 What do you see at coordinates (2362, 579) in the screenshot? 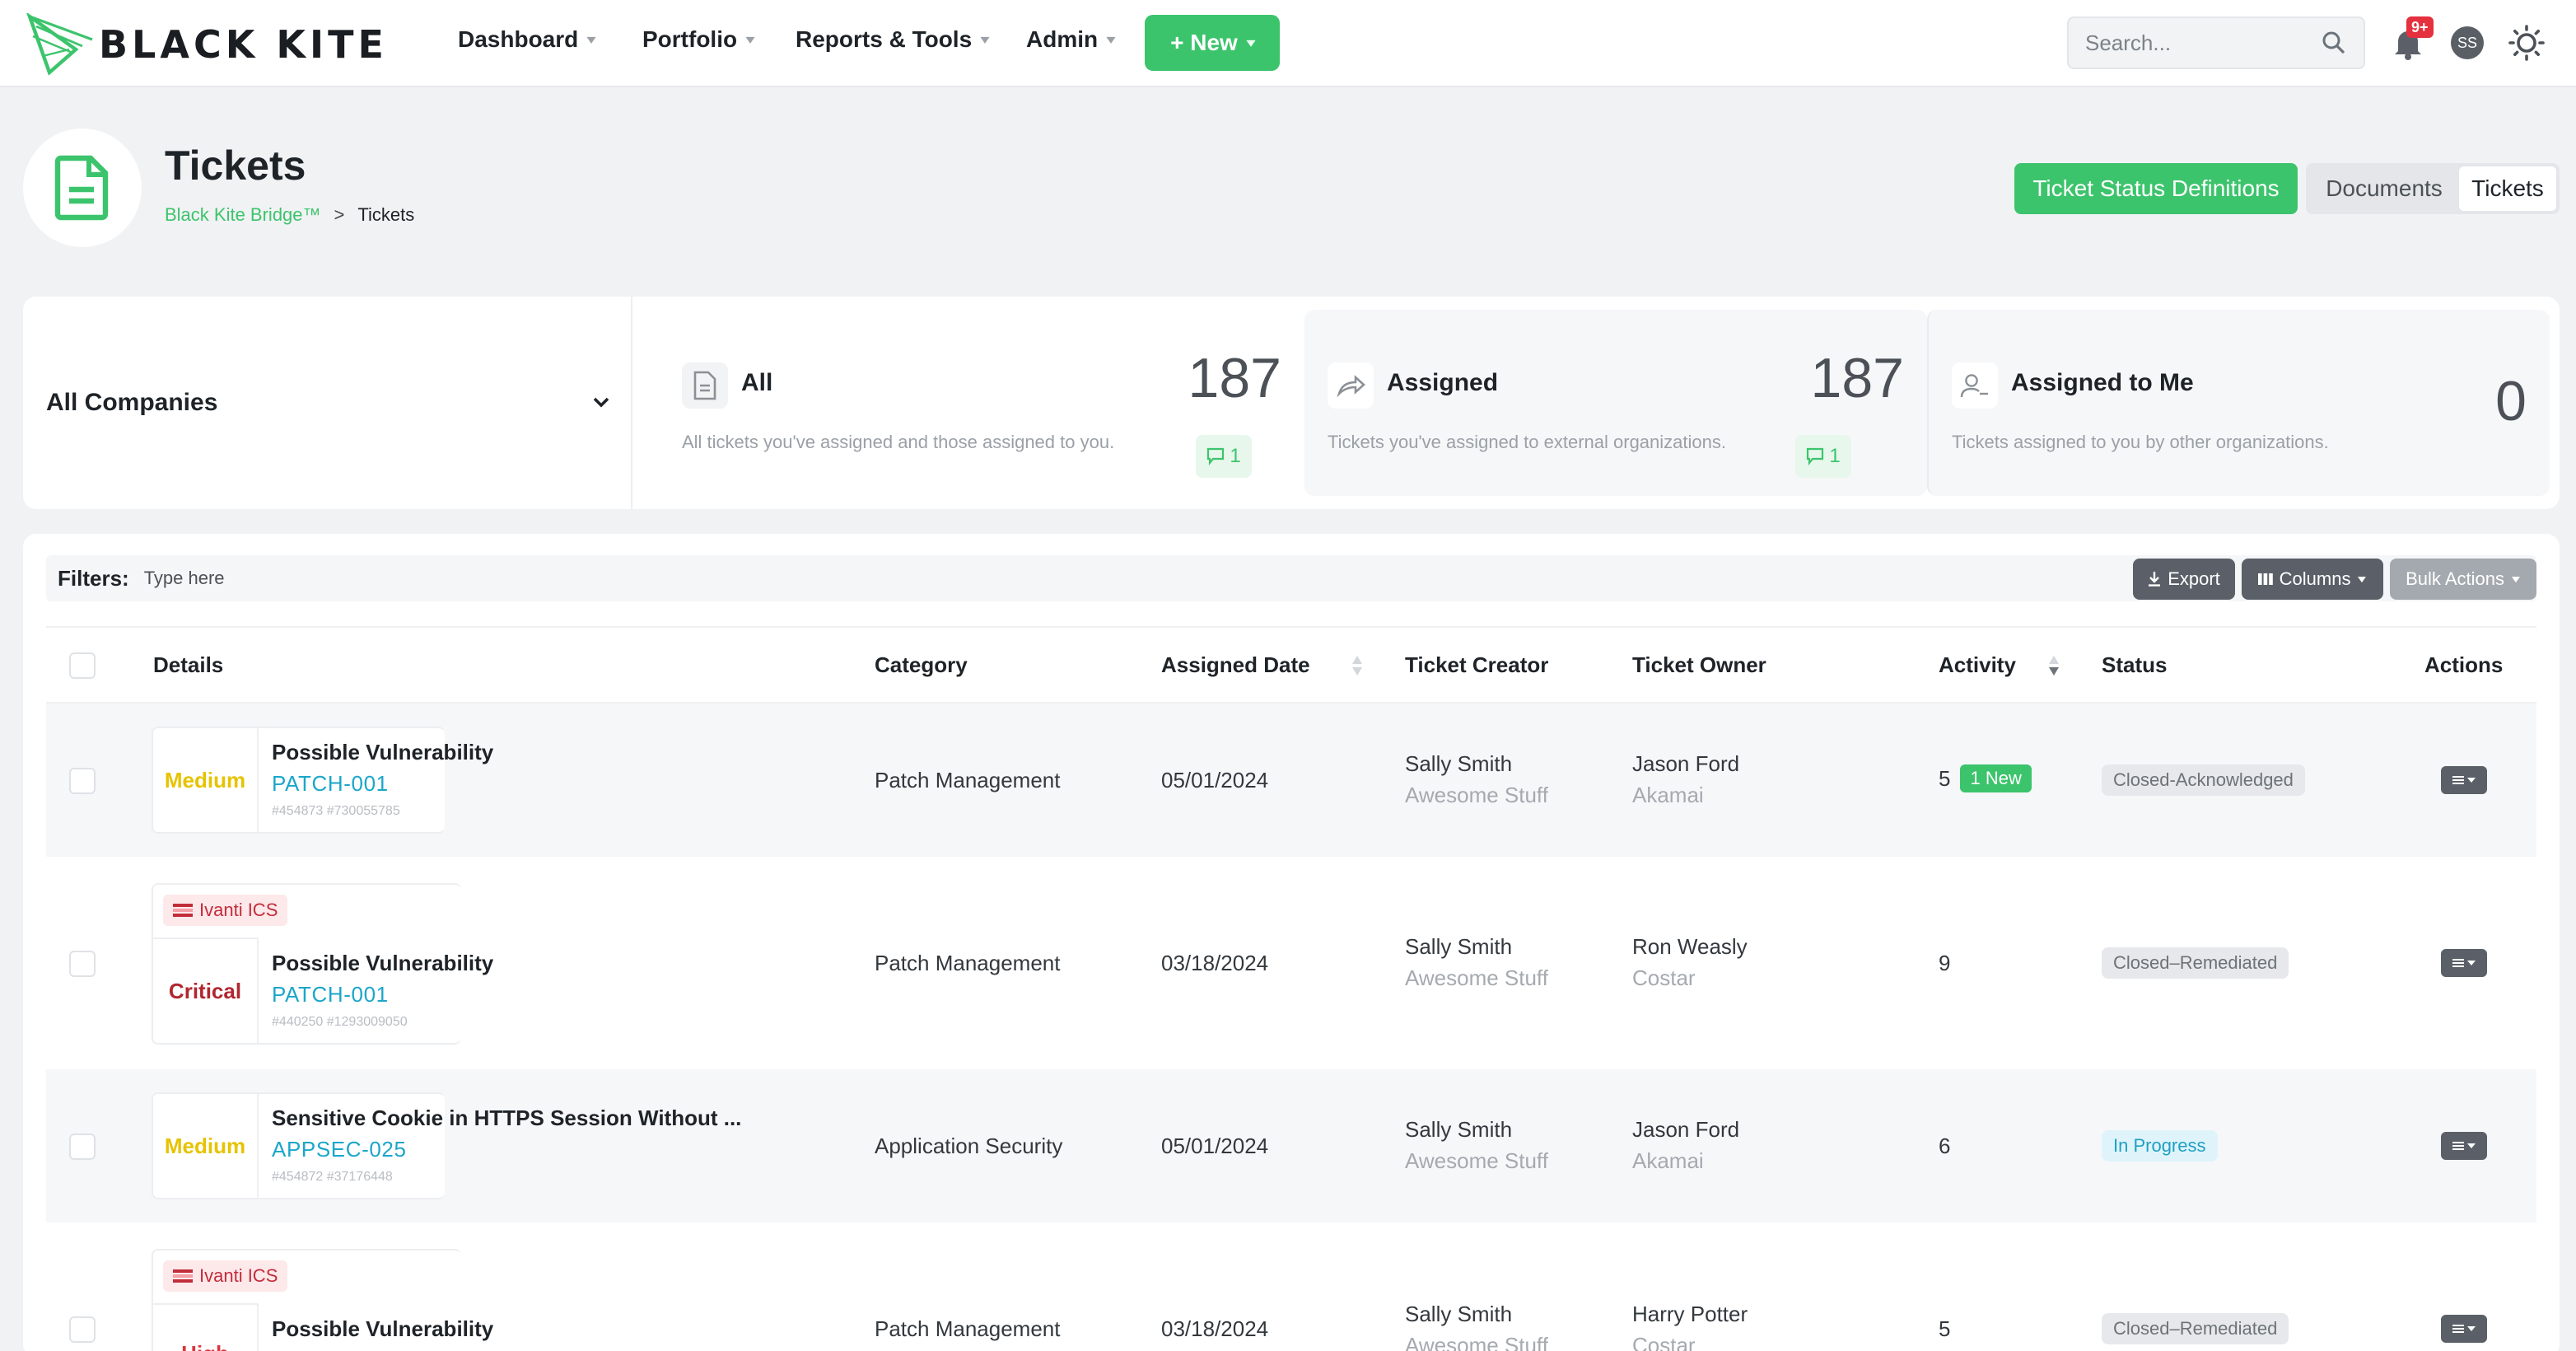
I see `chevron-down-icon: ▼` at bounding box center [2362, 579].